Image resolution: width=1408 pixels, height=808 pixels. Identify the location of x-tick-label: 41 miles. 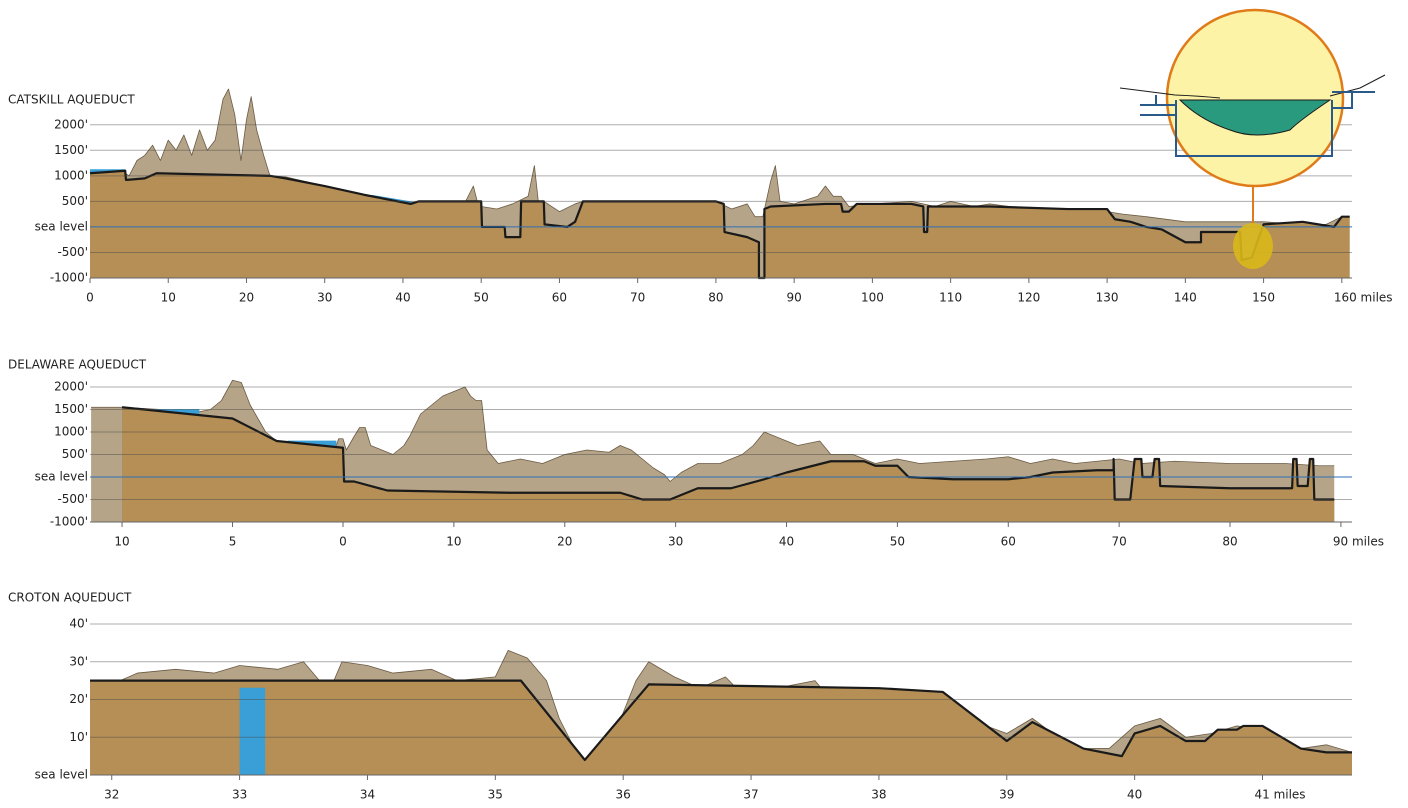
(1279, 795).